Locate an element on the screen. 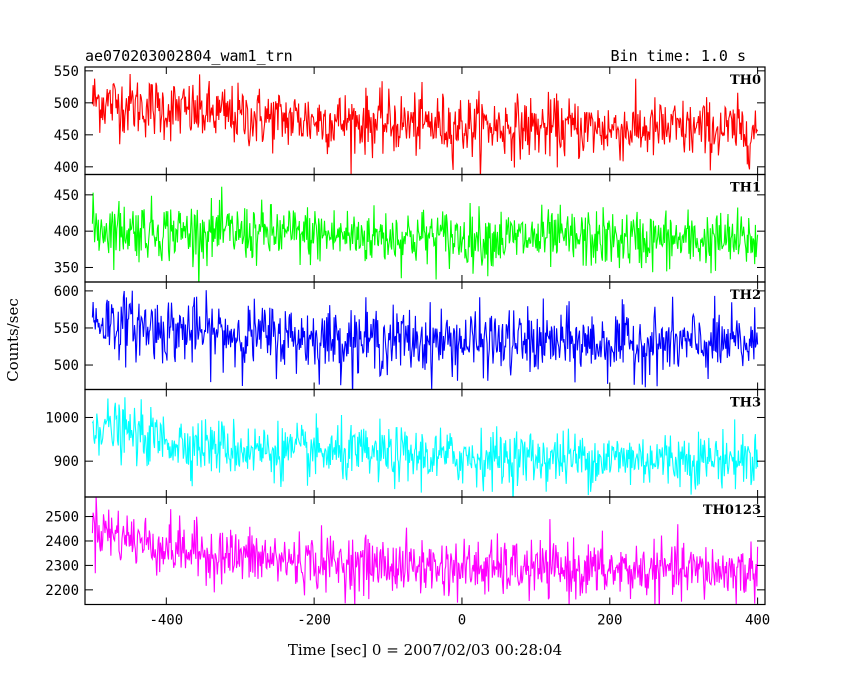  panel-label-th2: TH2 is located at coordinates (745, 295).